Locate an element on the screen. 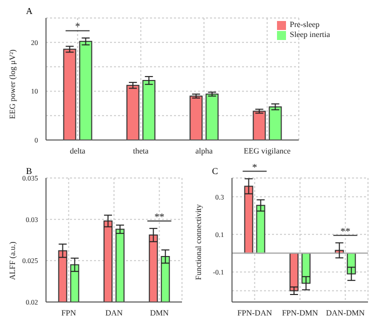 This screenshot has height=332, width=378. x-tick-label: DMN is located at coordinates (159, 313).